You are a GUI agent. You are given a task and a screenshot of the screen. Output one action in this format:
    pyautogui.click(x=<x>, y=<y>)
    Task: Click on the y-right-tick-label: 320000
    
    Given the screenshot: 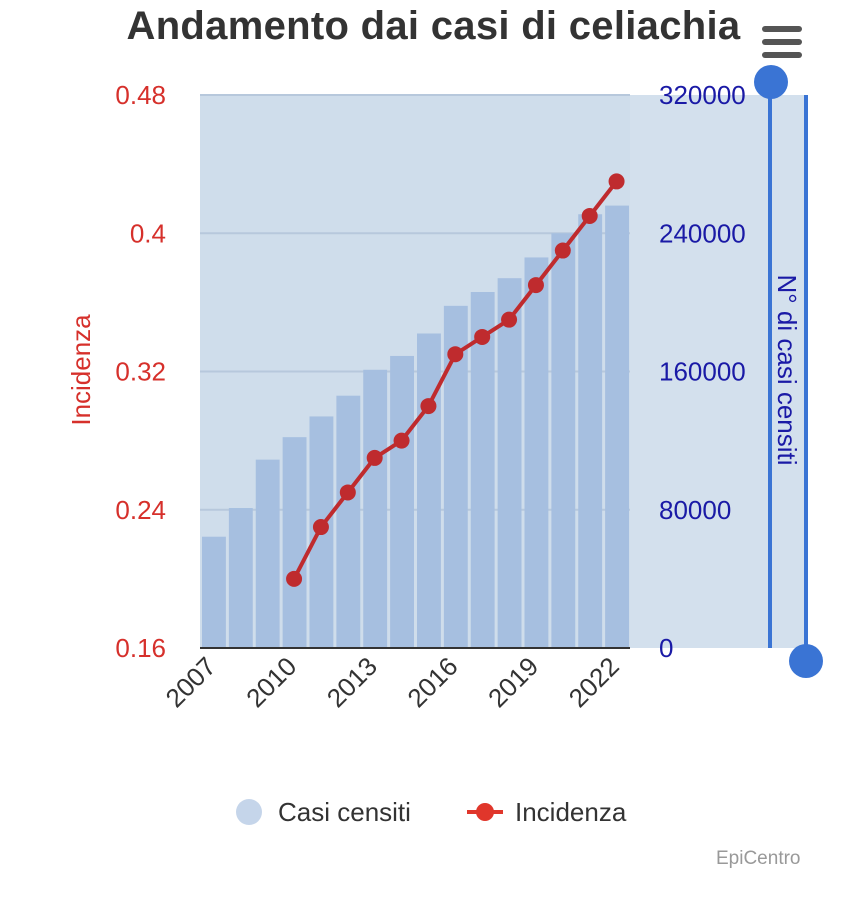 What is the action you would take?
    pyautogui.click(x=702, y=95)
    